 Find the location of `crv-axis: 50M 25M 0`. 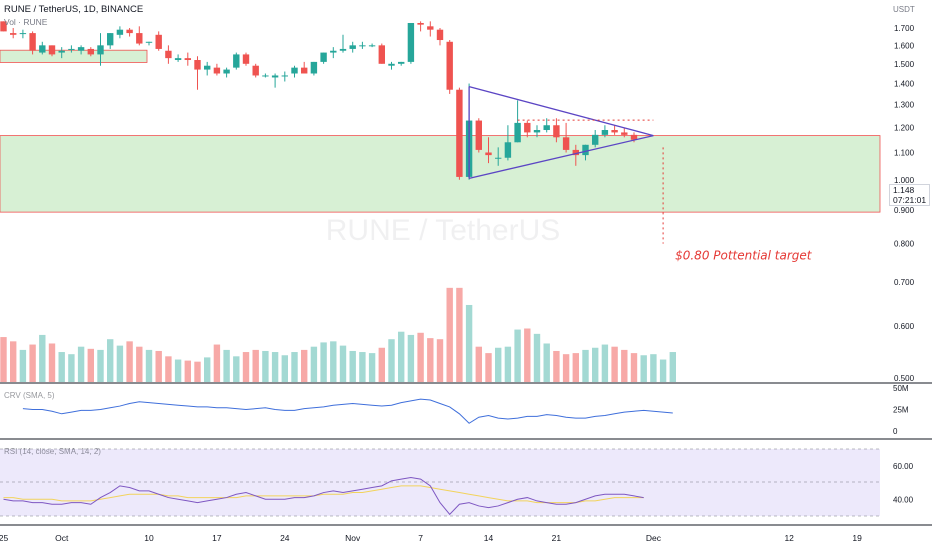

crv-axis: 50M 25M 0 is located at coordinates (901, 410).